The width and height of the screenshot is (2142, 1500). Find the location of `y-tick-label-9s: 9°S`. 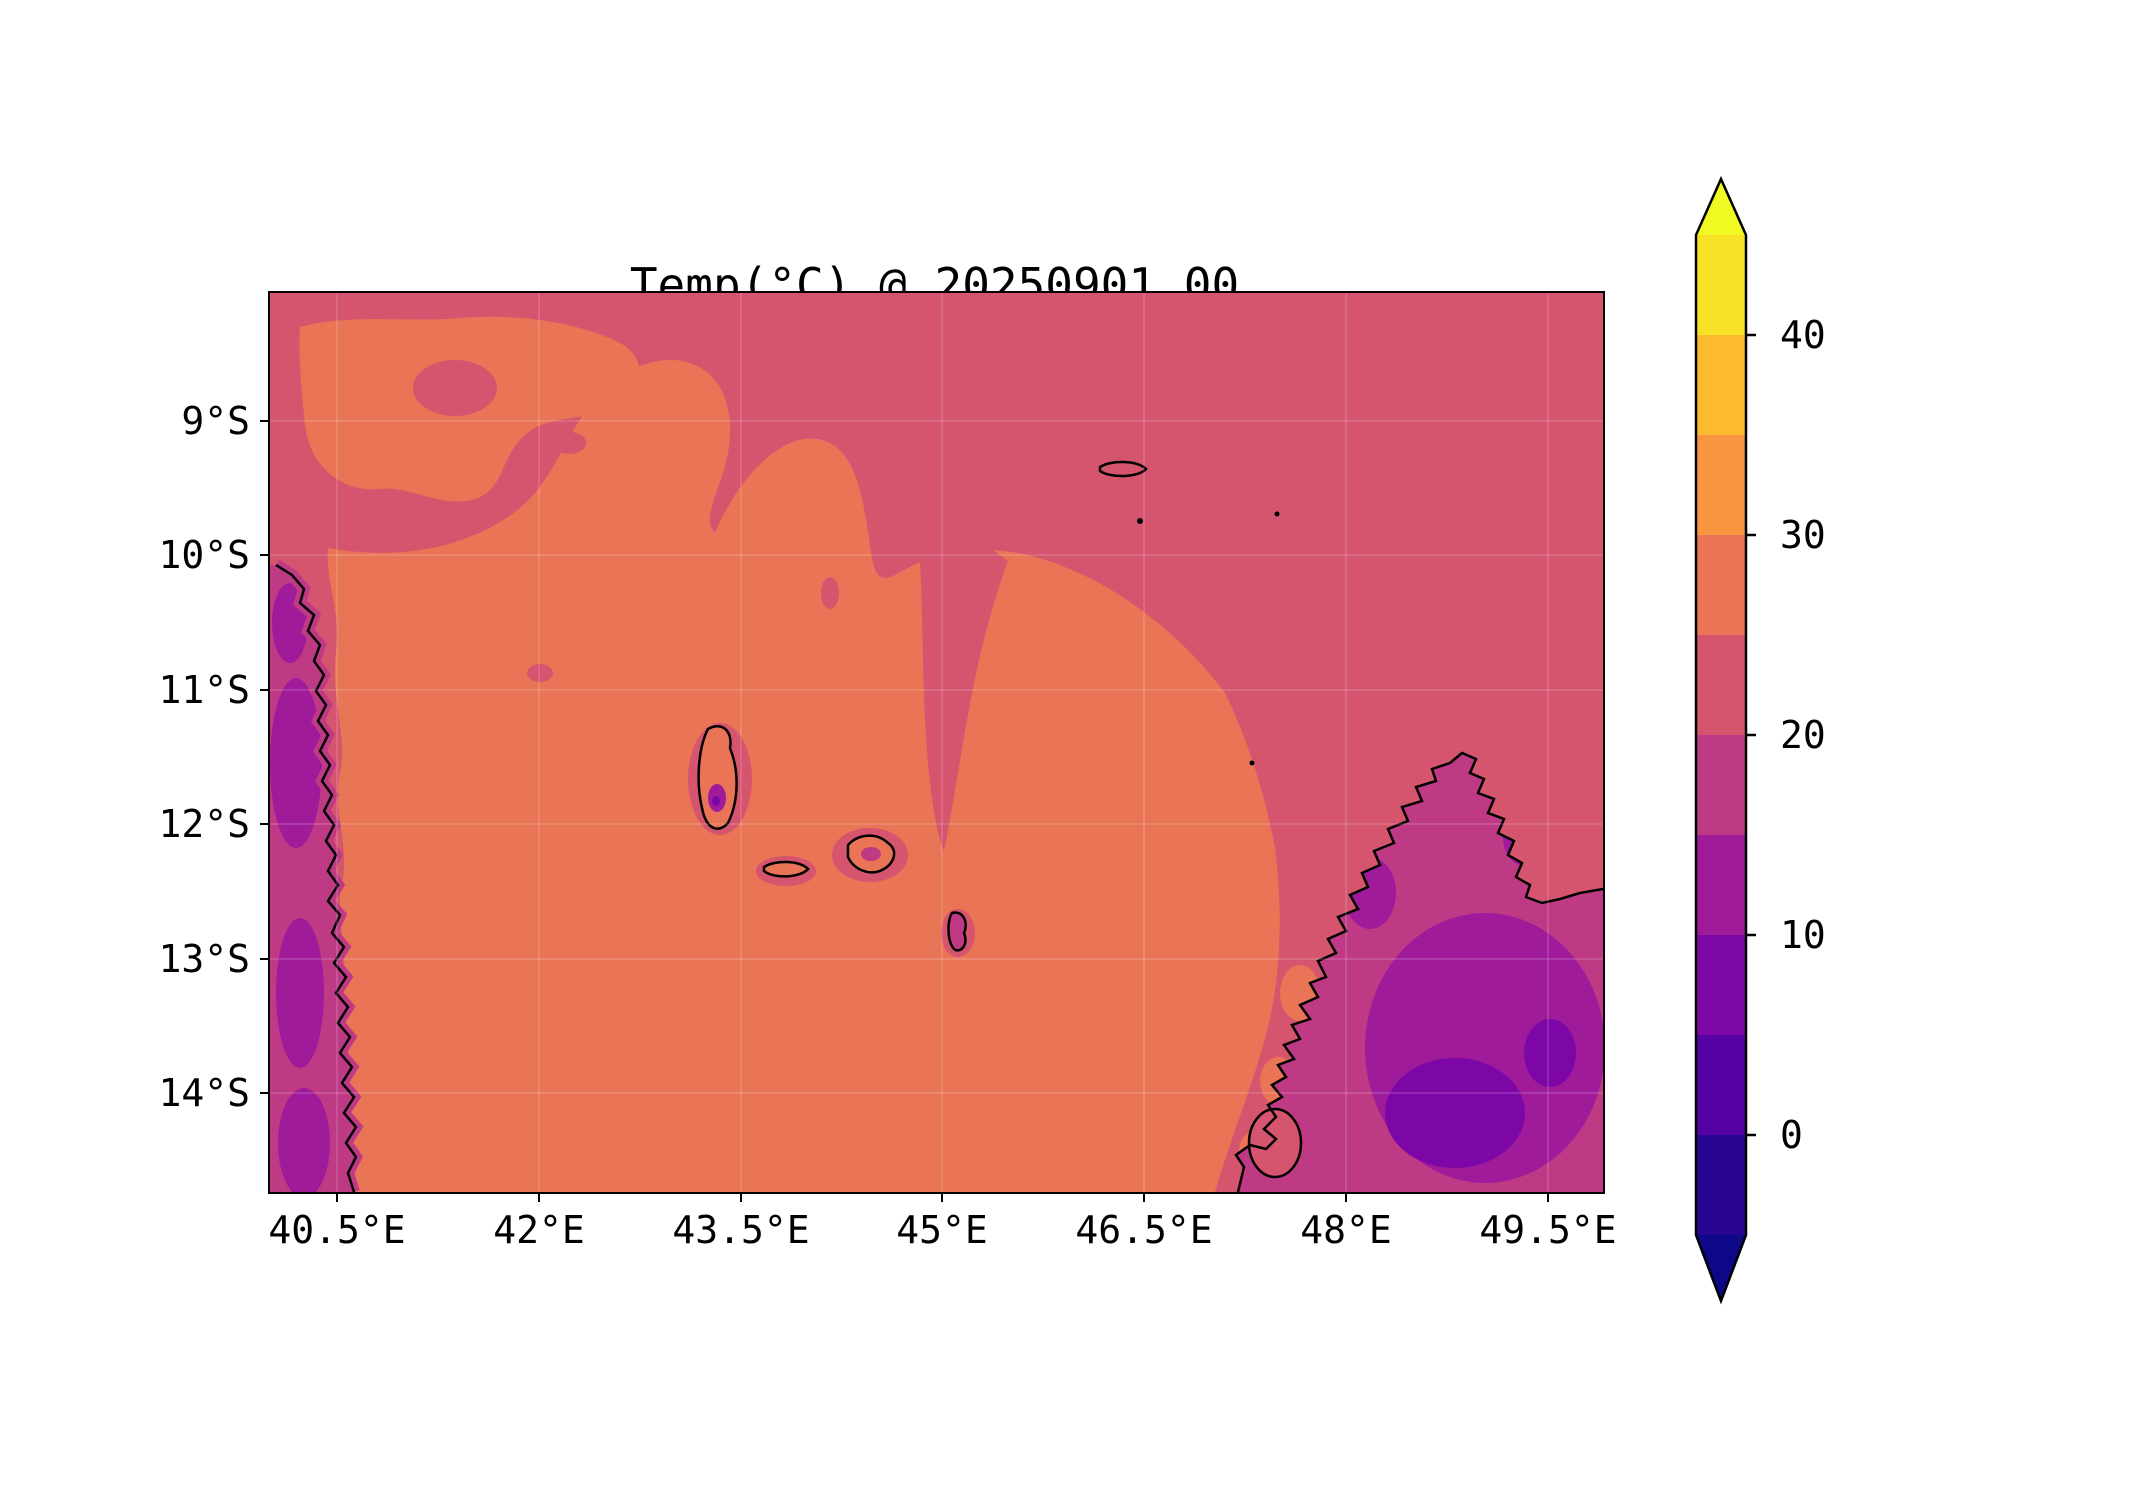

y-tick-label-9s: 9°S is located at coordinates (215, 420).